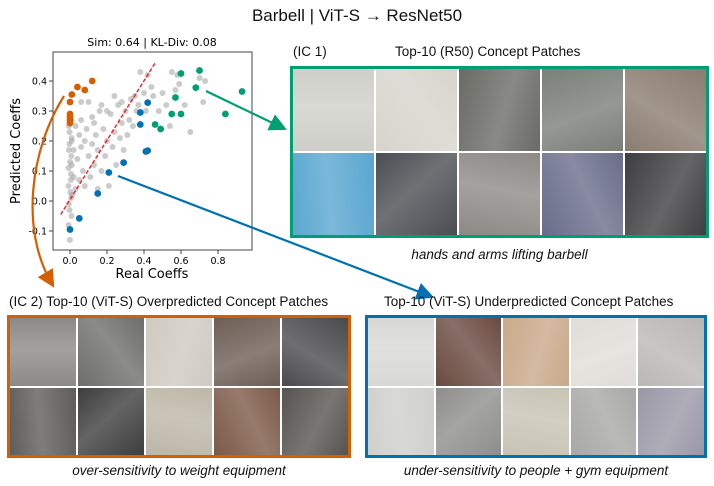 The height and width of the screenshot is (486, 714). What do you see at coordinates (37, 232) in the screenshot?
I see `y-tick-label: -0.1` at bounding box center [37, 232].